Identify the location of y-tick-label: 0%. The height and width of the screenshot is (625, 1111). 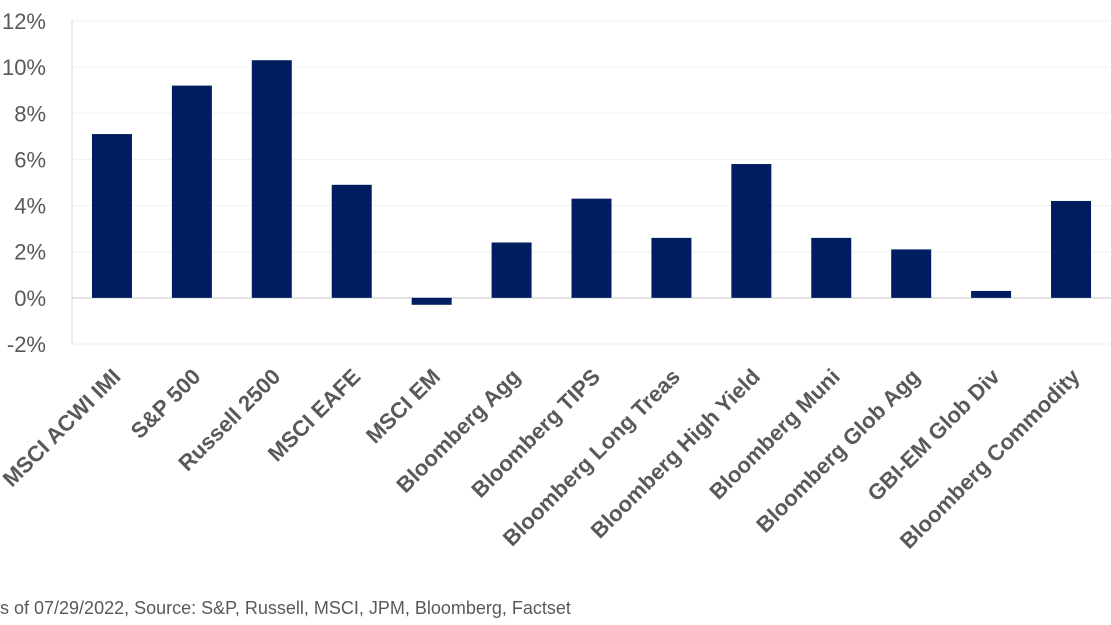
(30, 298).